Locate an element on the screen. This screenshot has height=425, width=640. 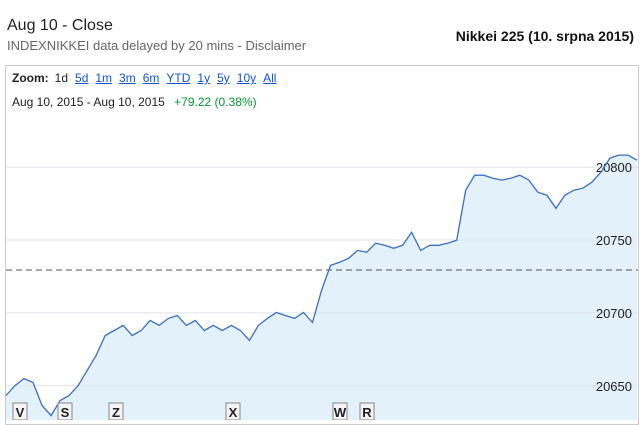
zoom-option: 10y is located at coordinates (246, 78).